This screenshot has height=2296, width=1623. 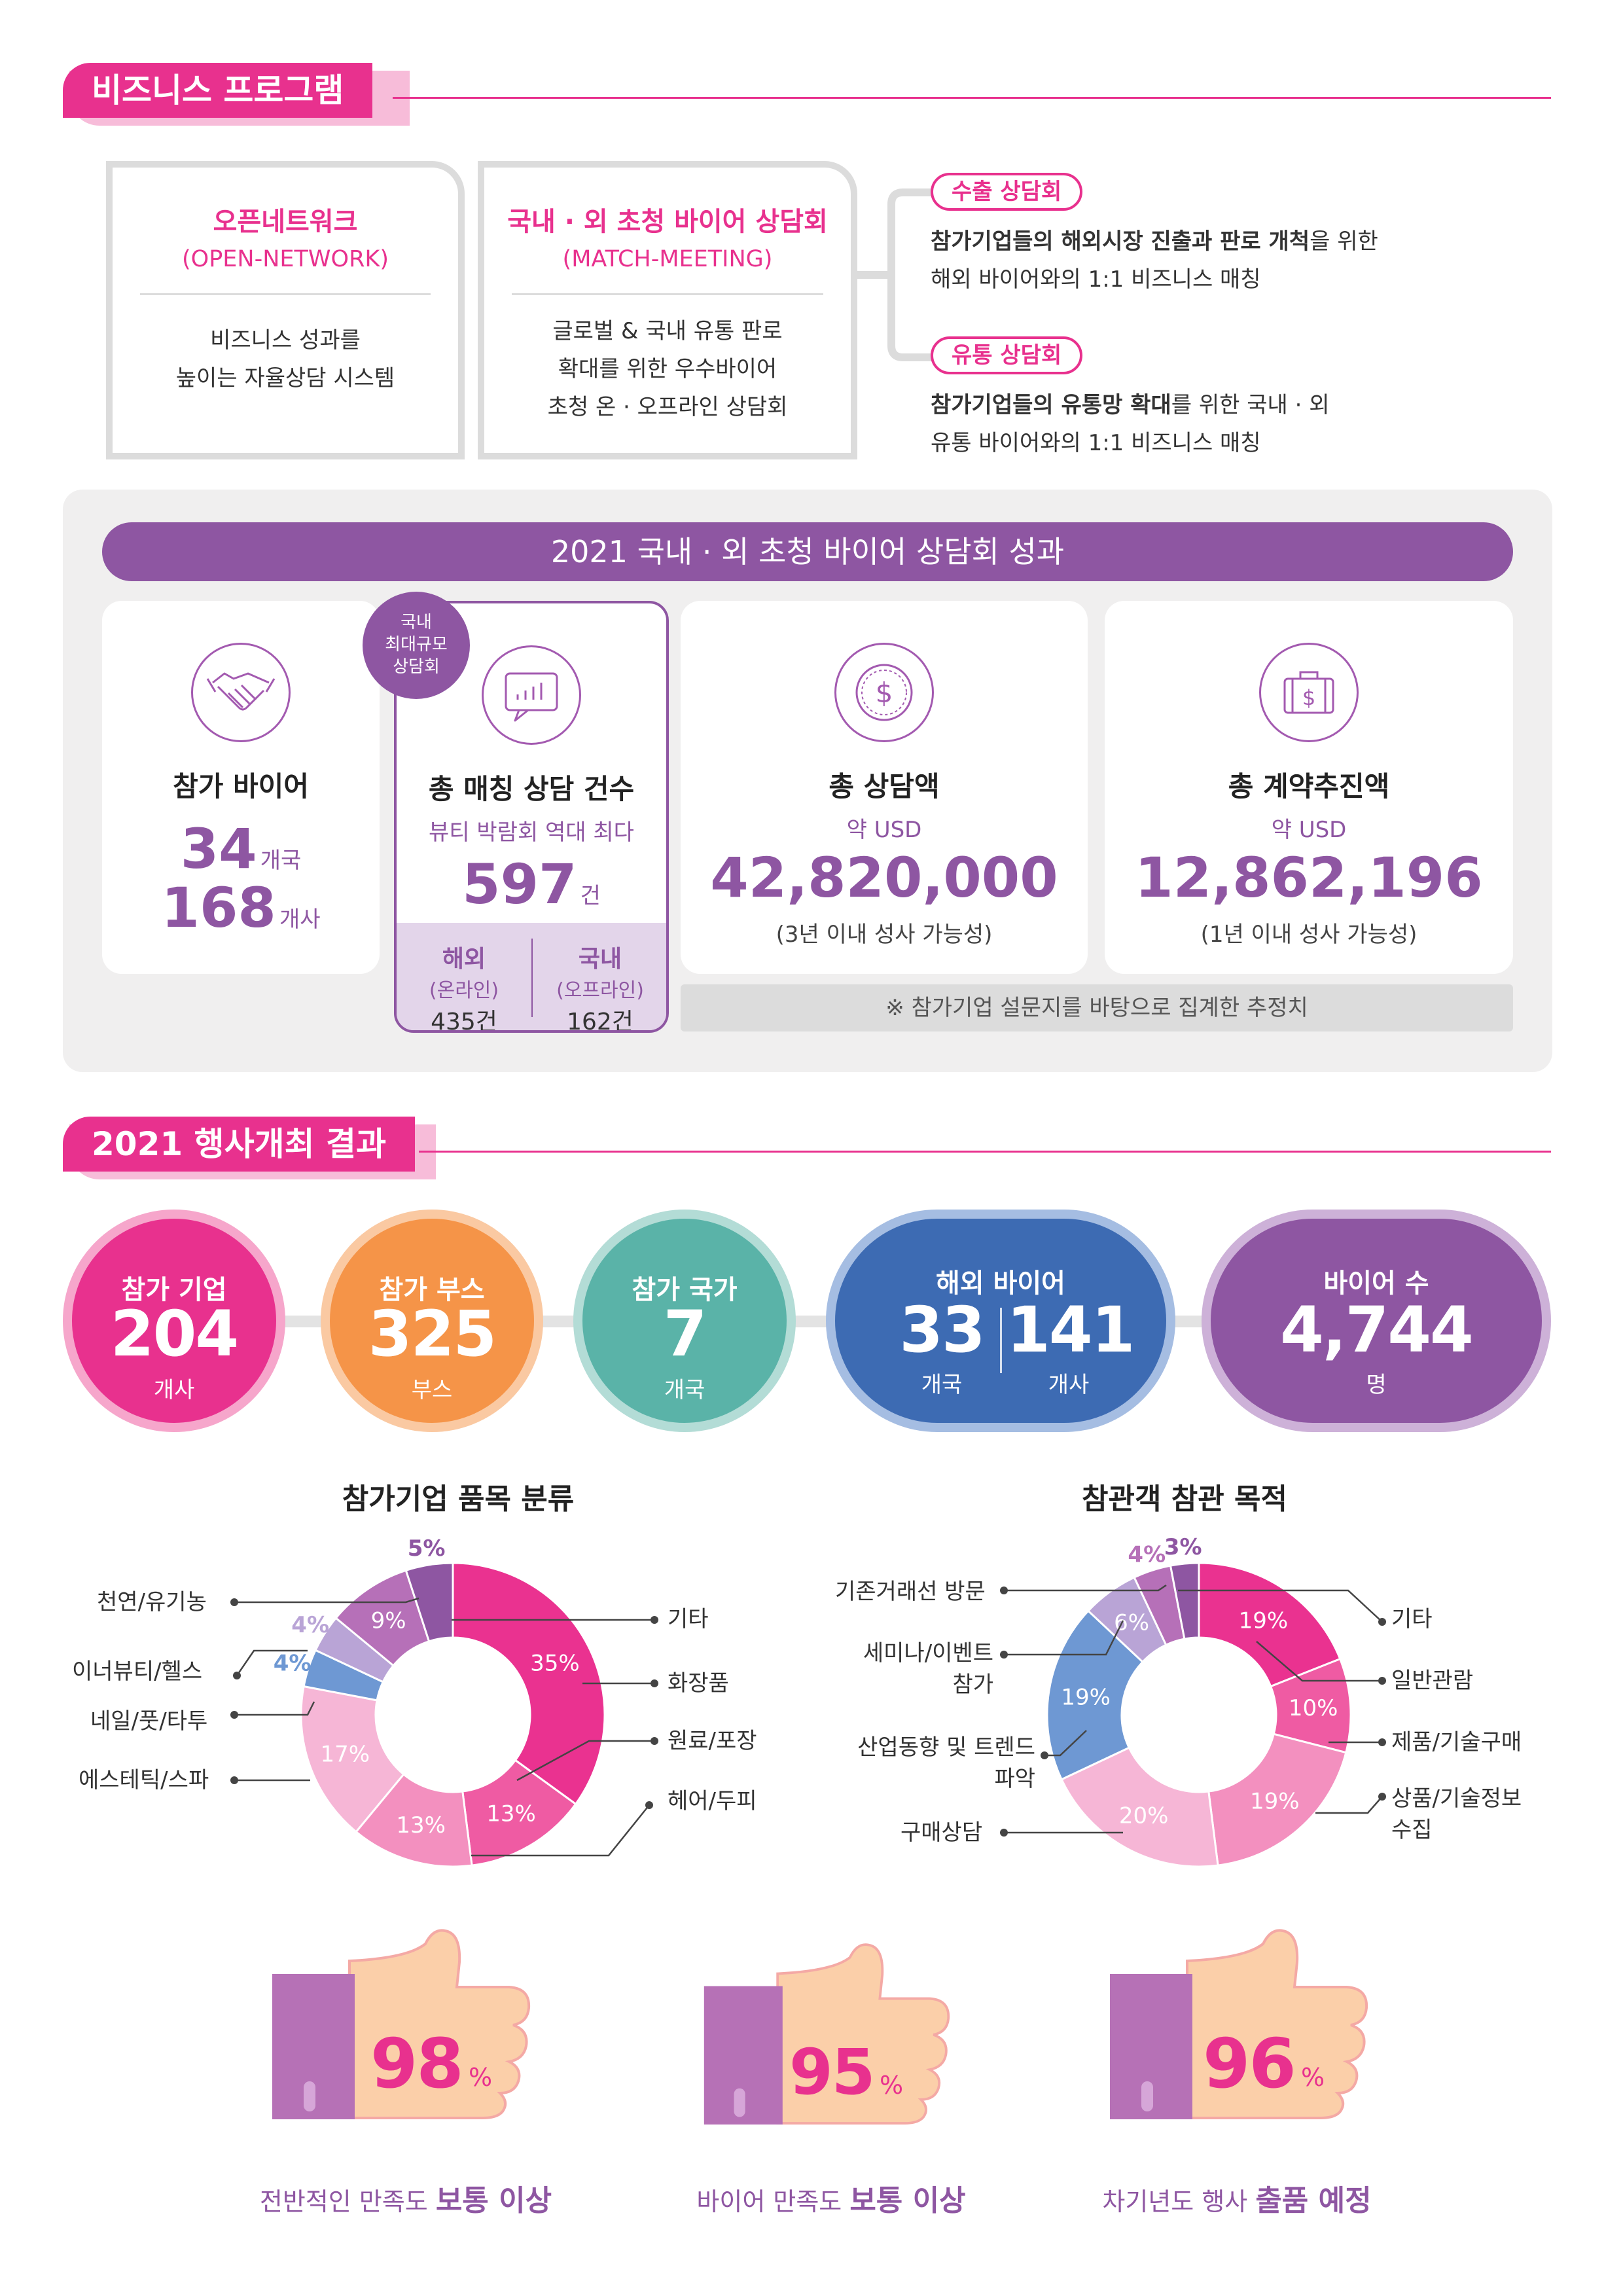 I want to click on slice-label: 17%, so click(x=345, y=1754).